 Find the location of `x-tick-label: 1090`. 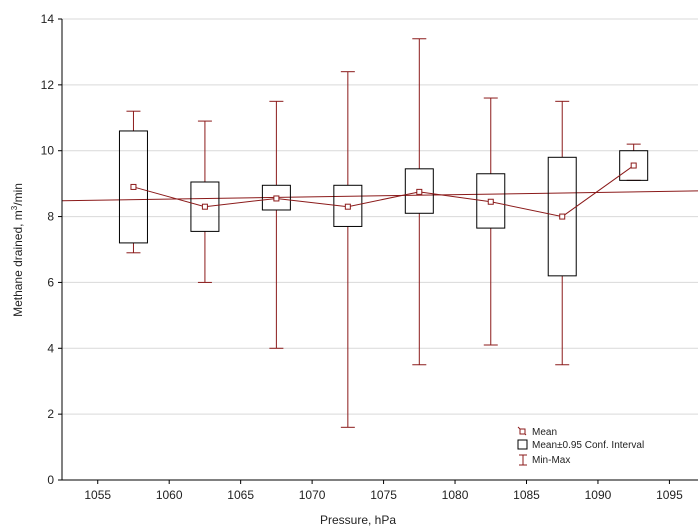

x-tick-label: 1090 is located at coordinates (598, 495).